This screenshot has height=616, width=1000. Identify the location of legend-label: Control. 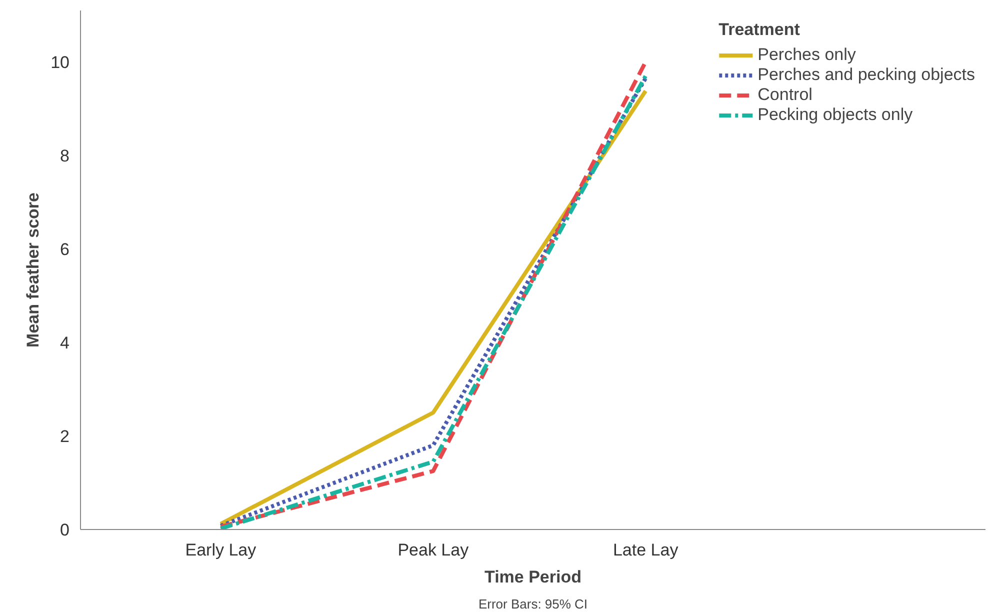
(785, 95).